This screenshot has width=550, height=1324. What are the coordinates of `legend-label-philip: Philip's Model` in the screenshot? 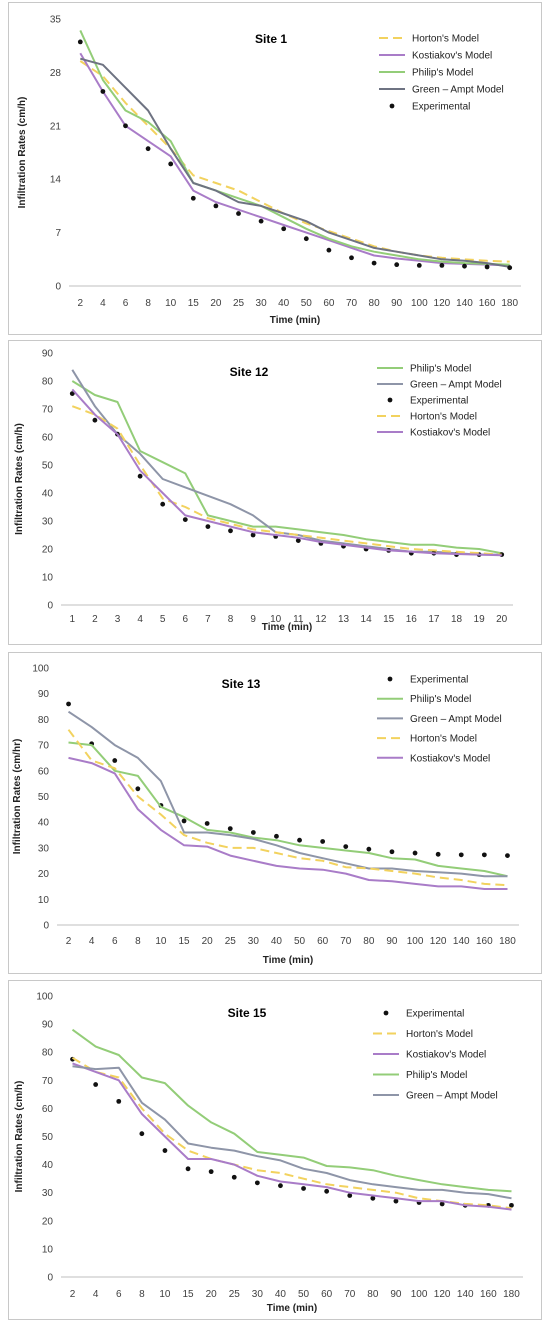 It's located at (442, 73).